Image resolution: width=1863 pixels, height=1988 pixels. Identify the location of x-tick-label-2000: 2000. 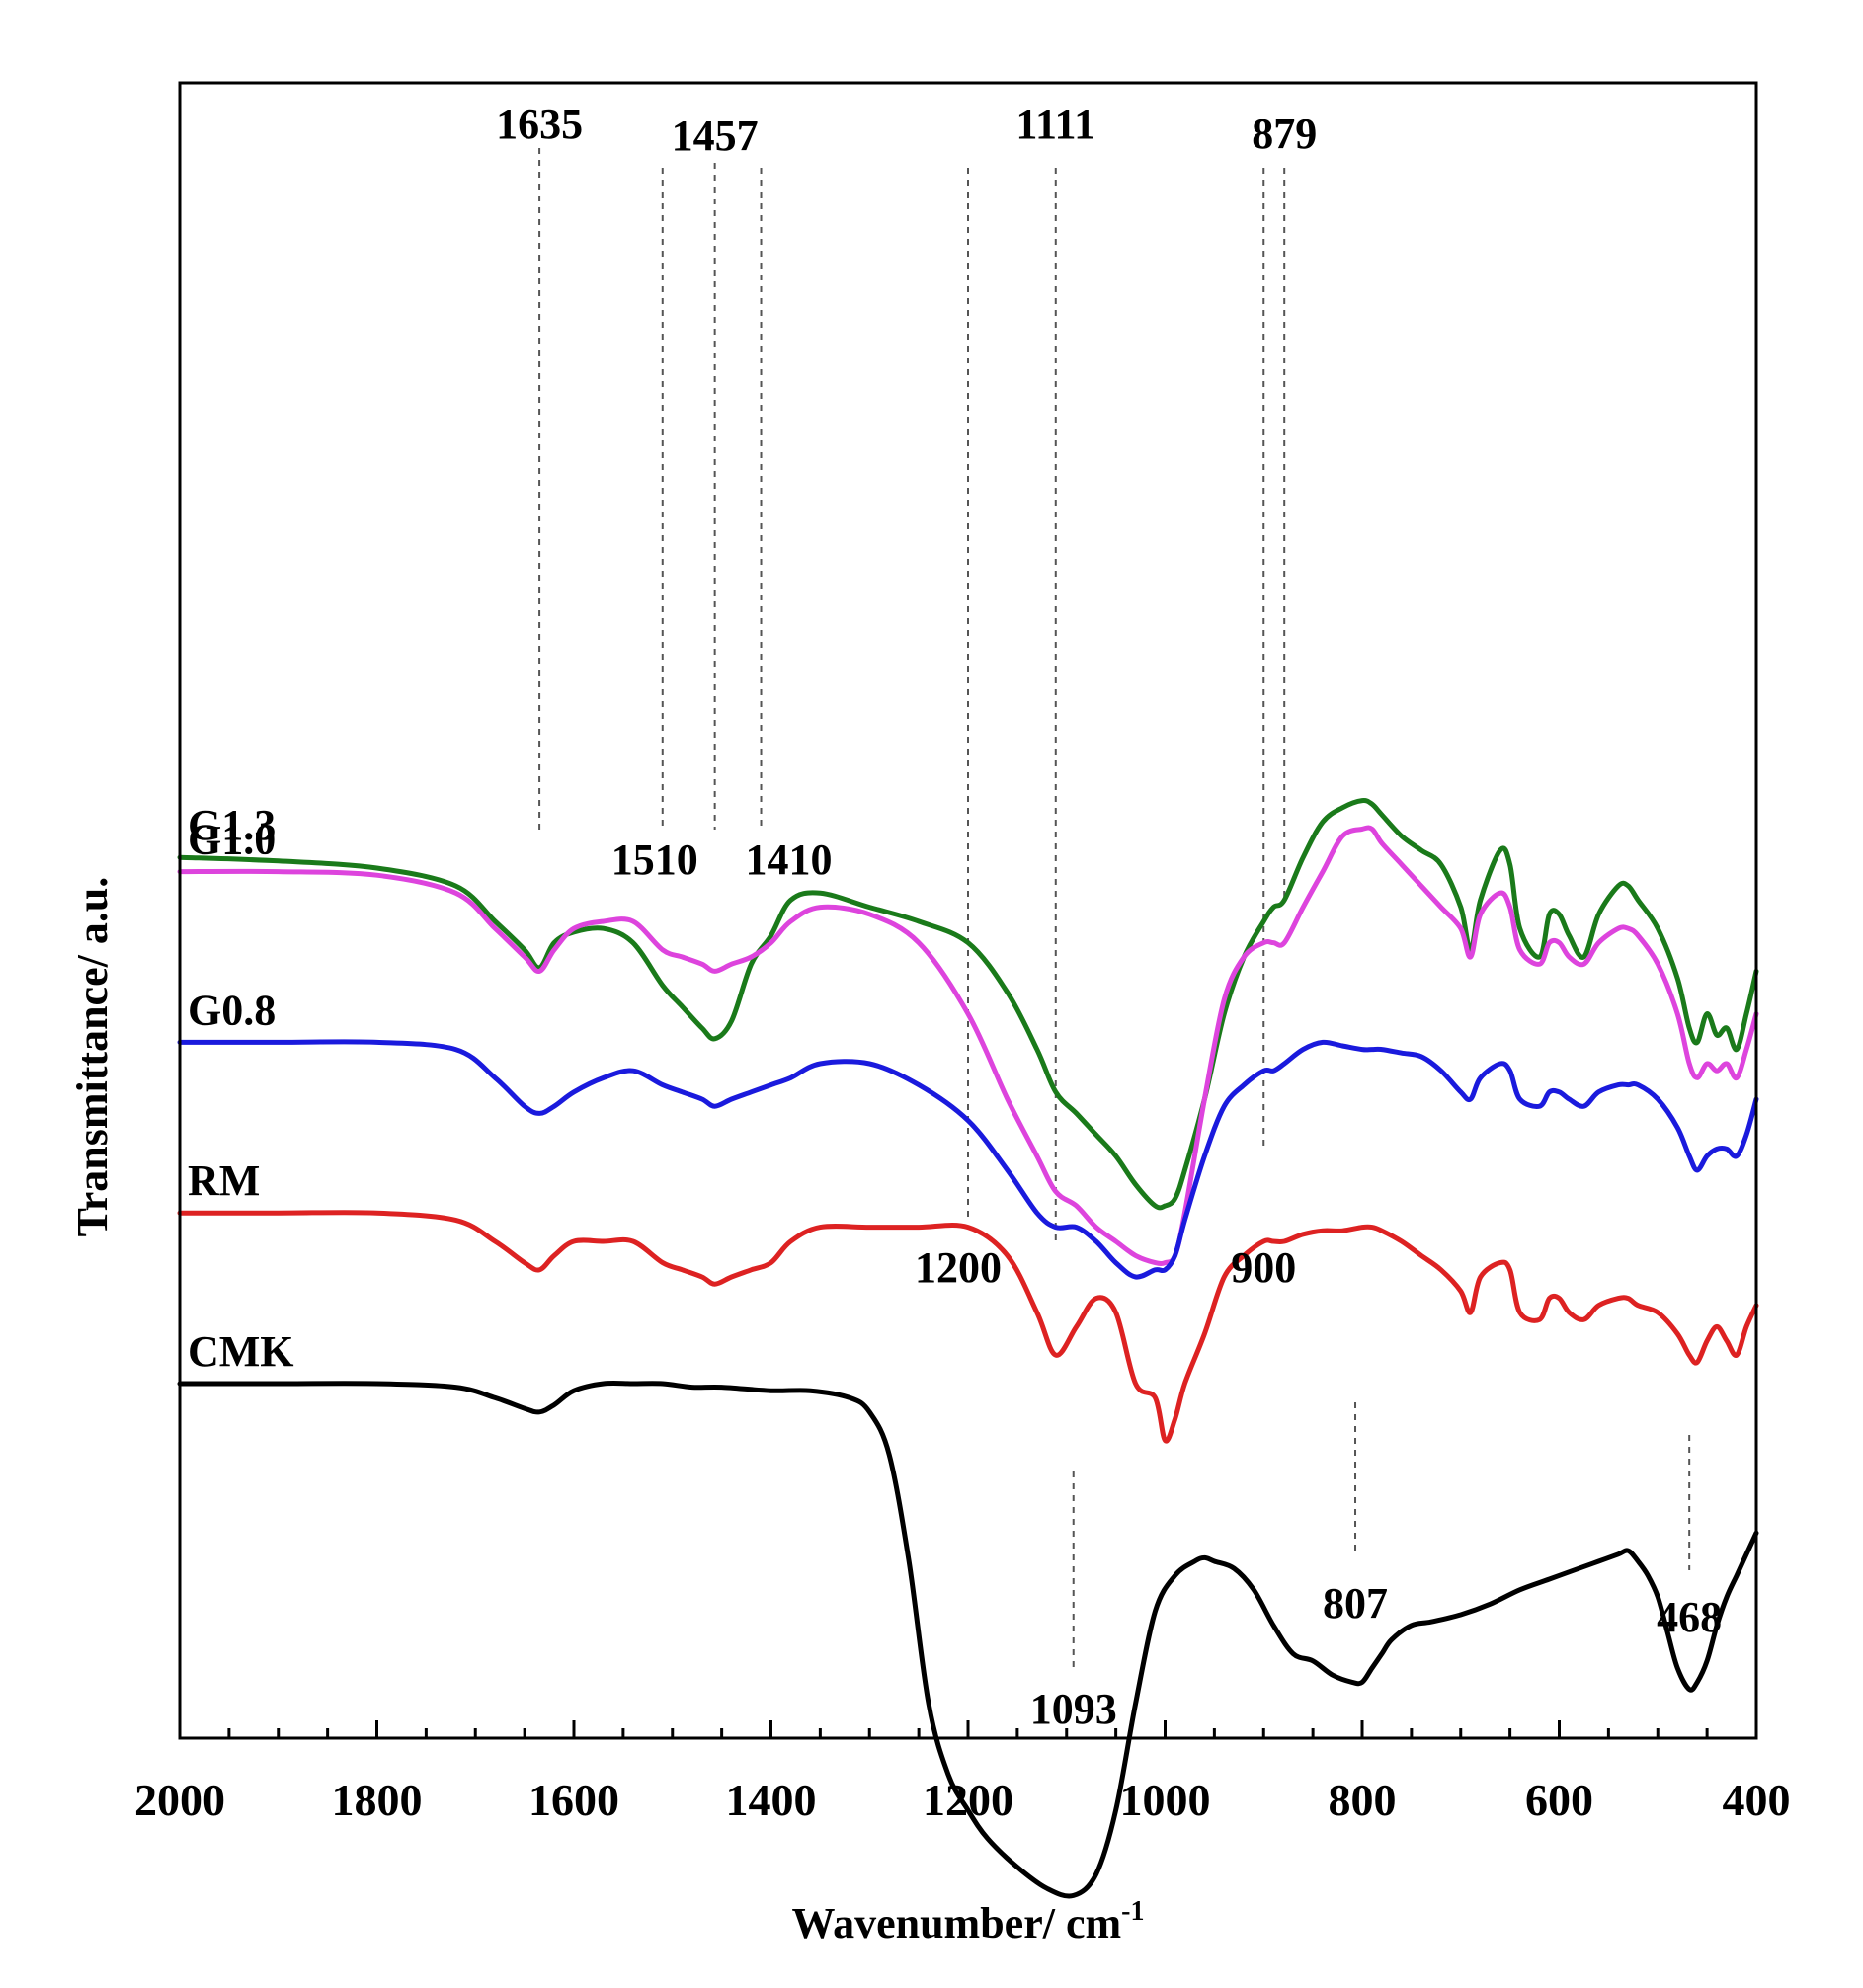
(179, 1800).